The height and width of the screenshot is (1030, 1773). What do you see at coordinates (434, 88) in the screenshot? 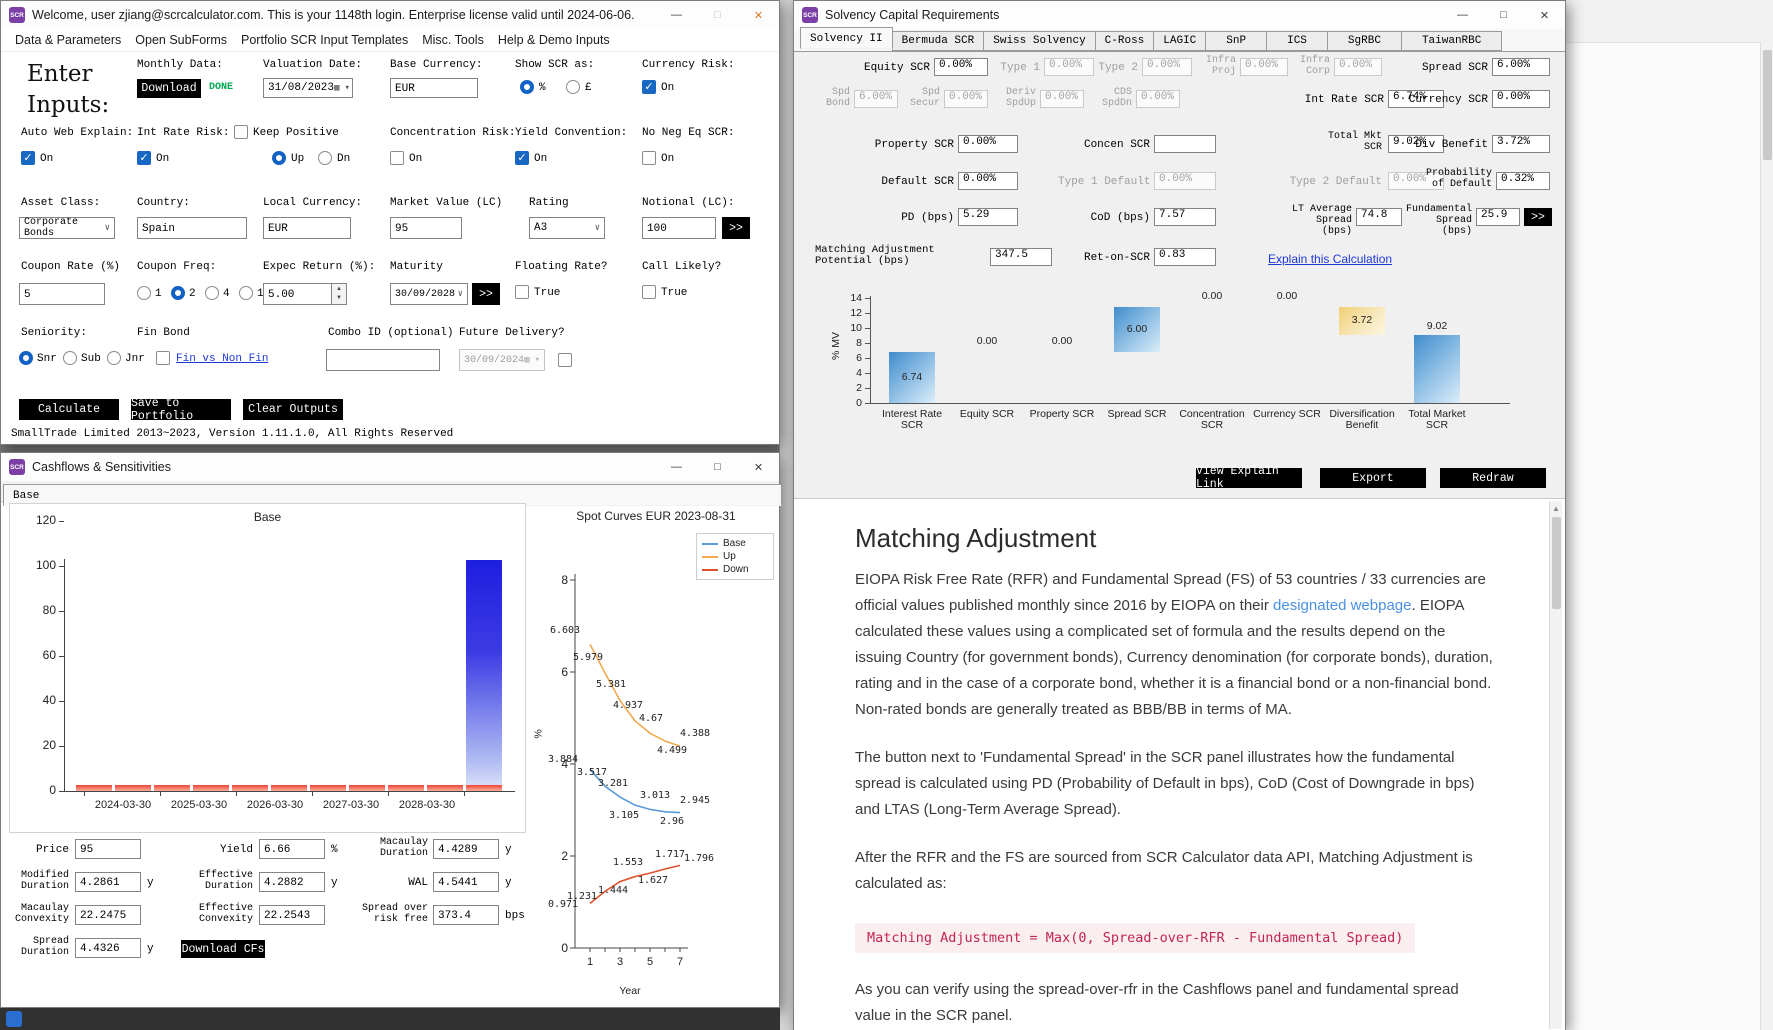
I see `base-currency-input: EUR` at bounding box center [434, 88].